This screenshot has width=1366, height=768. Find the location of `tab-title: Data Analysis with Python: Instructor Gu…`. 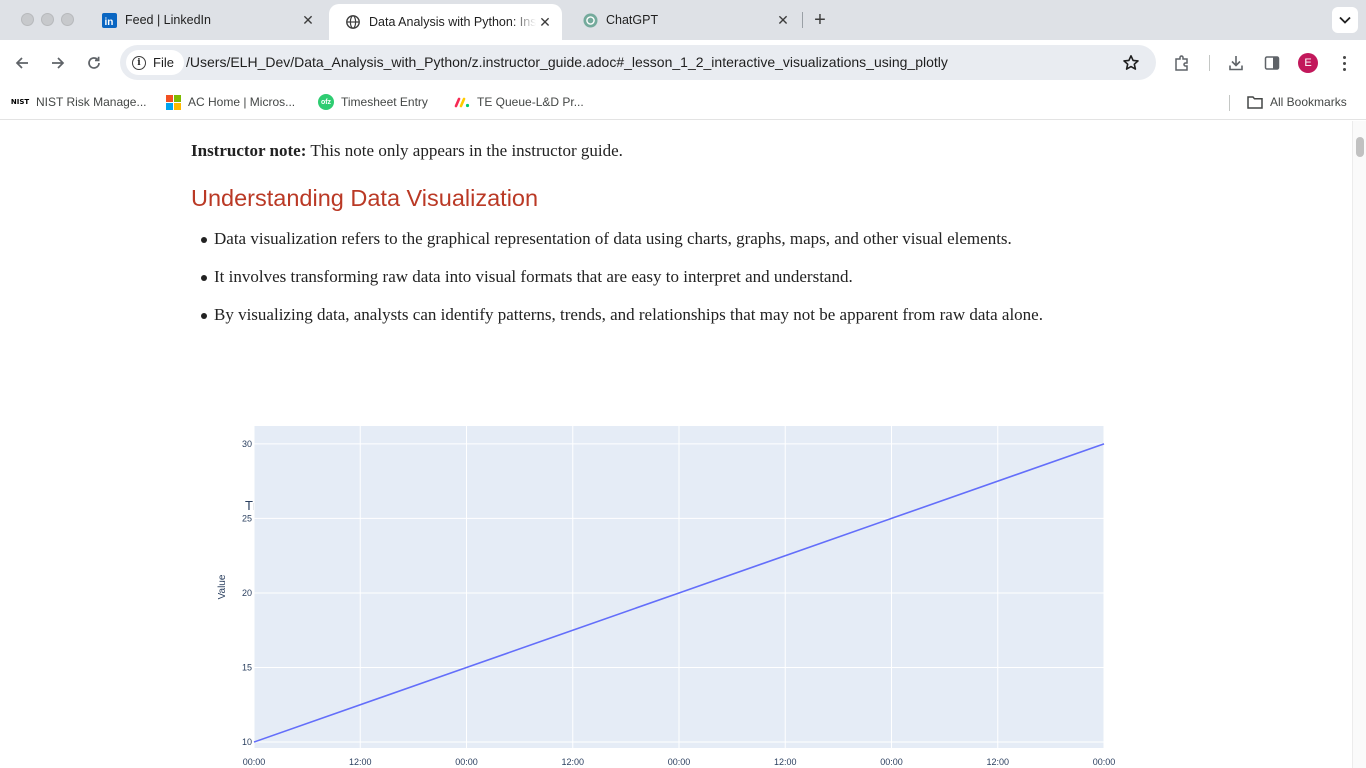

tab-title: Data Analysis with Python: Instructor Gu… is located at coordinates (452, 22).